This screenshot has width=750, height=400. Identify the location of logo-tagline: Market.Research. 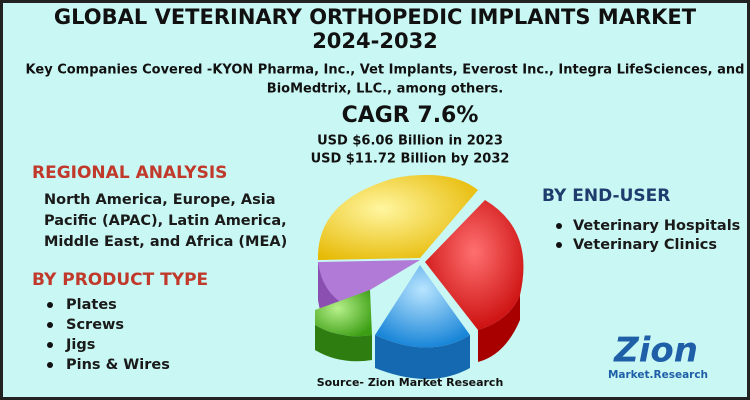
(658, 375).